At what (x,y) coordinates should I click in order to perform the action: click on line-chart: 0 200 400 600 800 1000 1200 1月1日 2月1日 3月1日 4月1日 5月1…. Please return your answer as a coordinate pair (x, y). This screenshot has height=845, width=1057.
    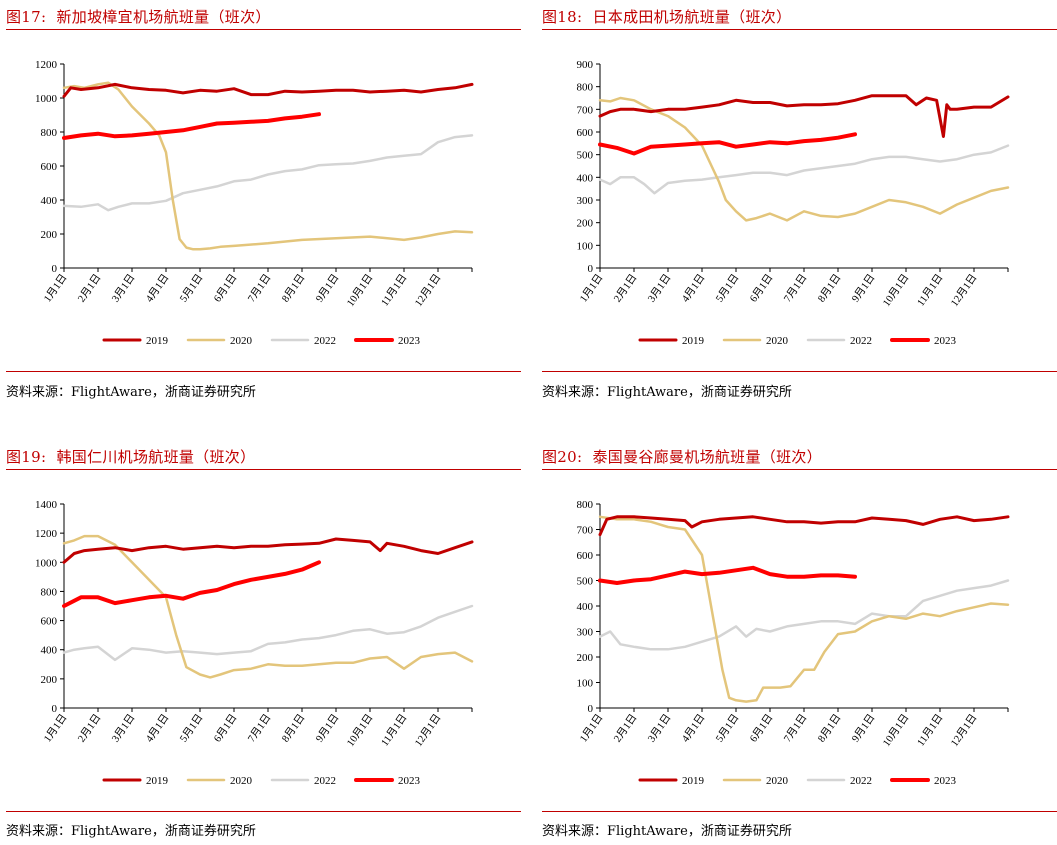
    Looking at the image, I should click on (254, 203).